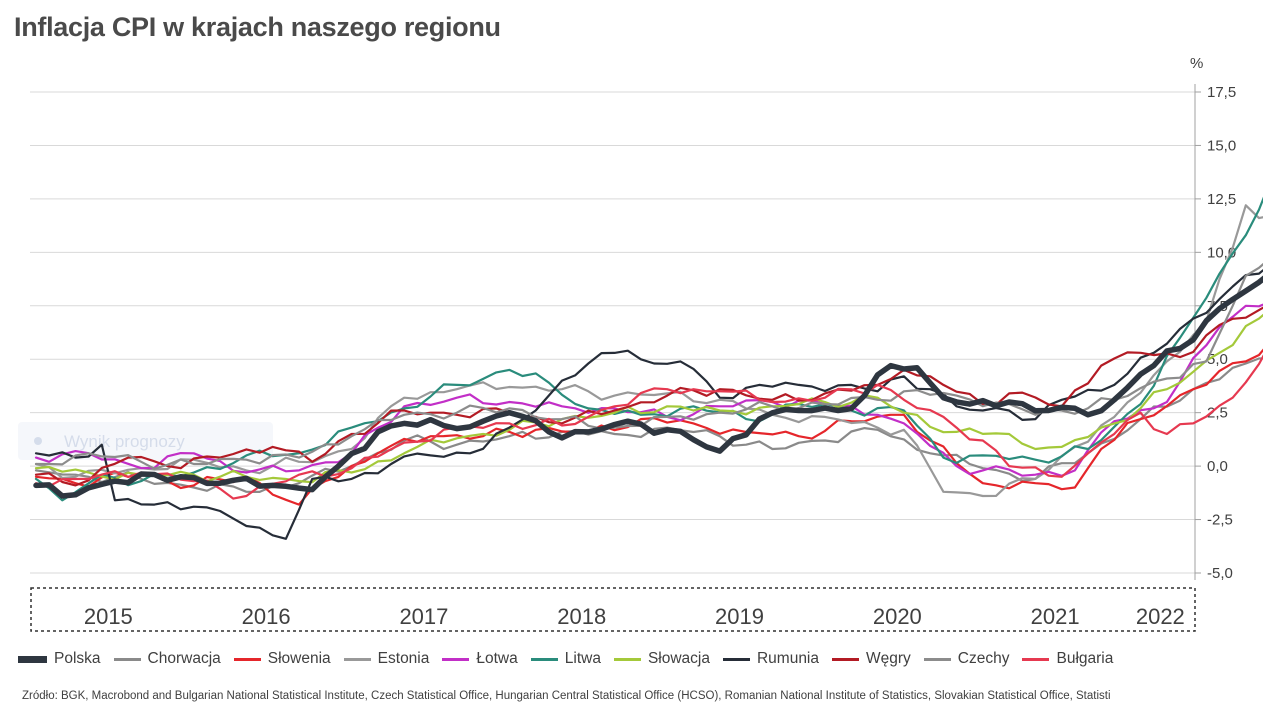  I want to click on y-tick-label: -2,5, so click(1220, 520).